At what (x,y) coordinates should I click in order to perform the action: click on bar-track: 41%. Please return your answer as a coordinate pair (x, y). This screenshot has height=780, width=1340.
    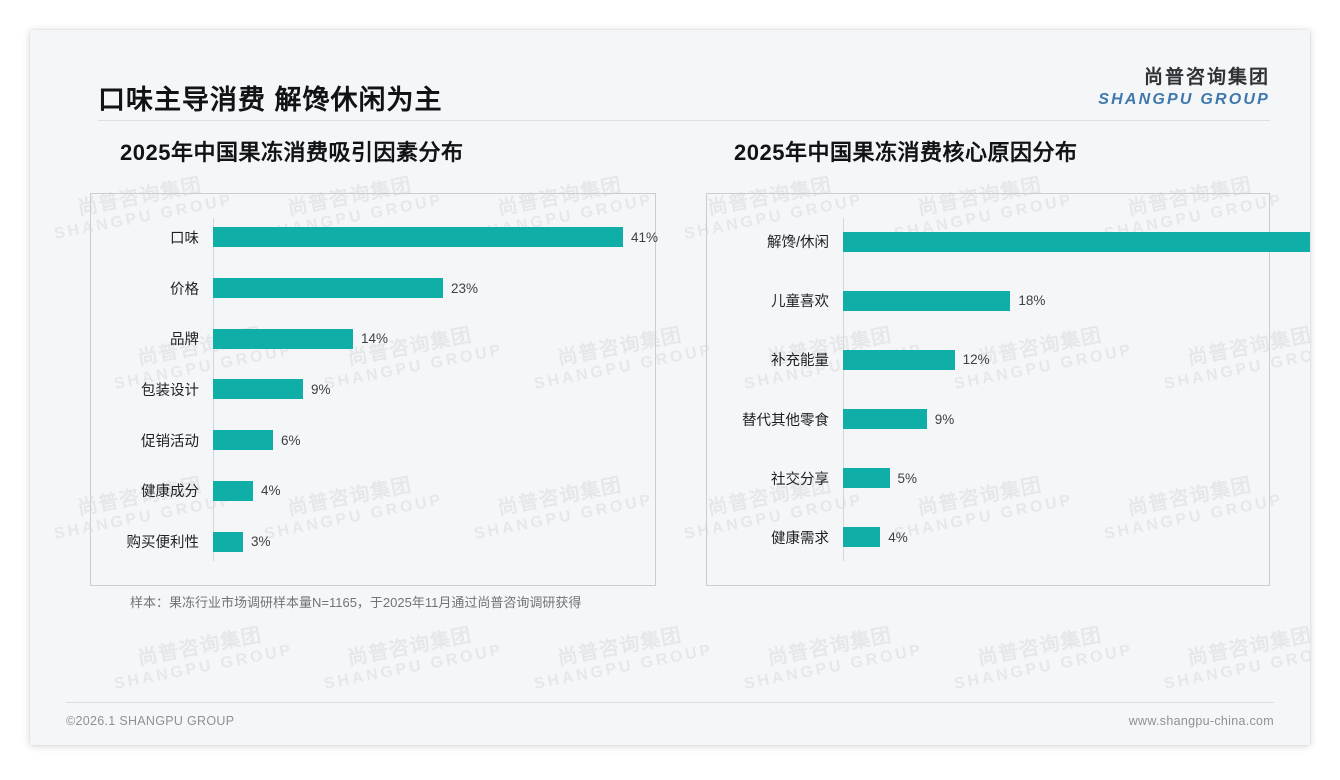
    Looking at the image, I should click on (435, 237).